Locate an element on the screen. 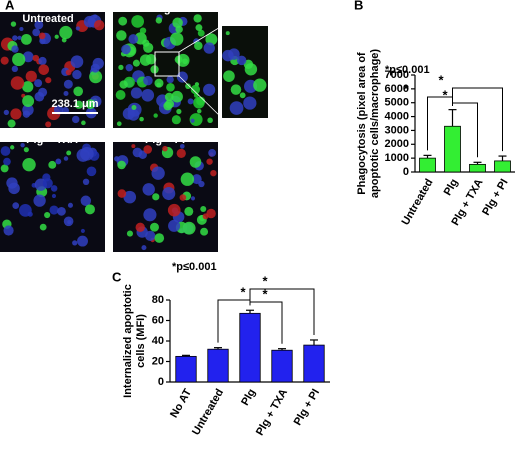 This screenshot has height=468, width=520. image-label: Plg is located at coordinates (161, 9).